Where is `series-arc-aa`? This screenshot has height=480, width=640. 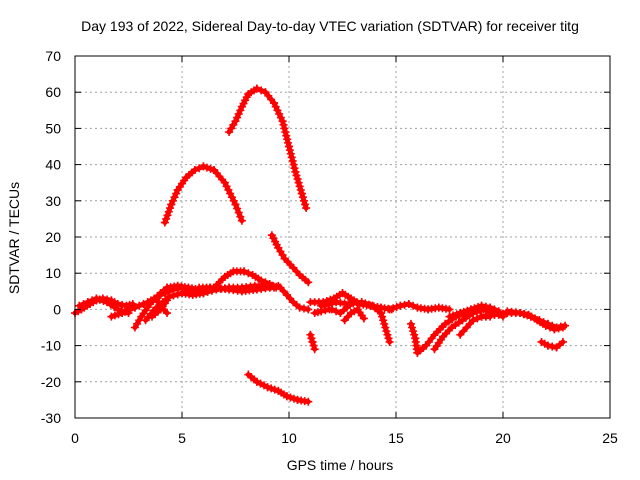 series-arc-aa is located at coordinates (536, 319).